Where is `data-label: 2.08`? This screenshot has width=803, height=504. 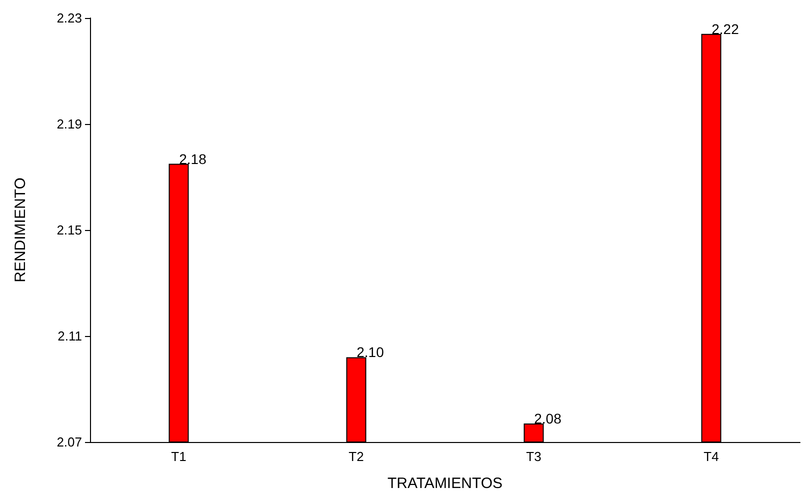 data-label: 2.08 is located at coordinates (548, 418).